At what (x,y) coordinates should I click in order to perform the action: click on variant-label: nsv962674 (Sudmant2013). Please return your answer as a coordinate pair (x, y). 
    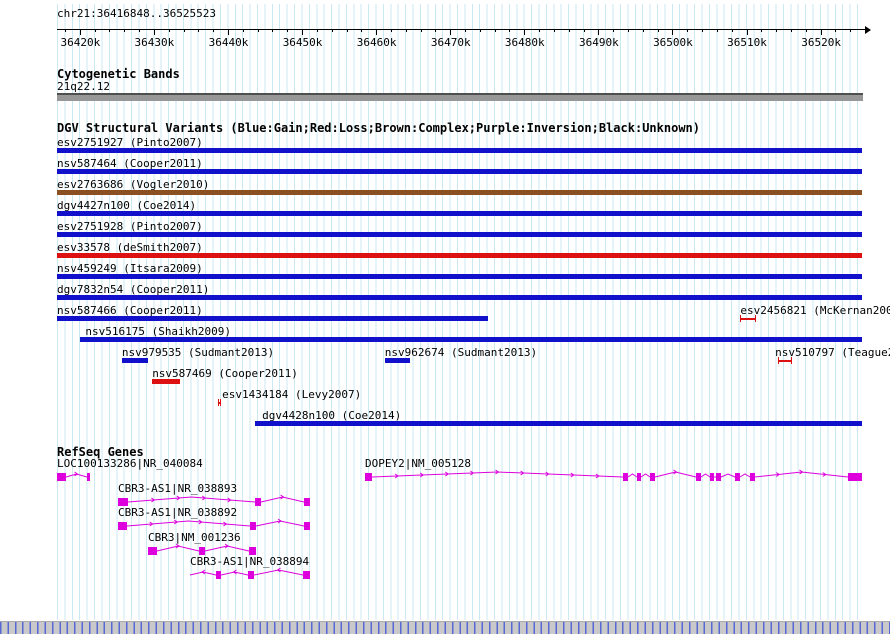
    Looking at the image, I should click on (461, 352).